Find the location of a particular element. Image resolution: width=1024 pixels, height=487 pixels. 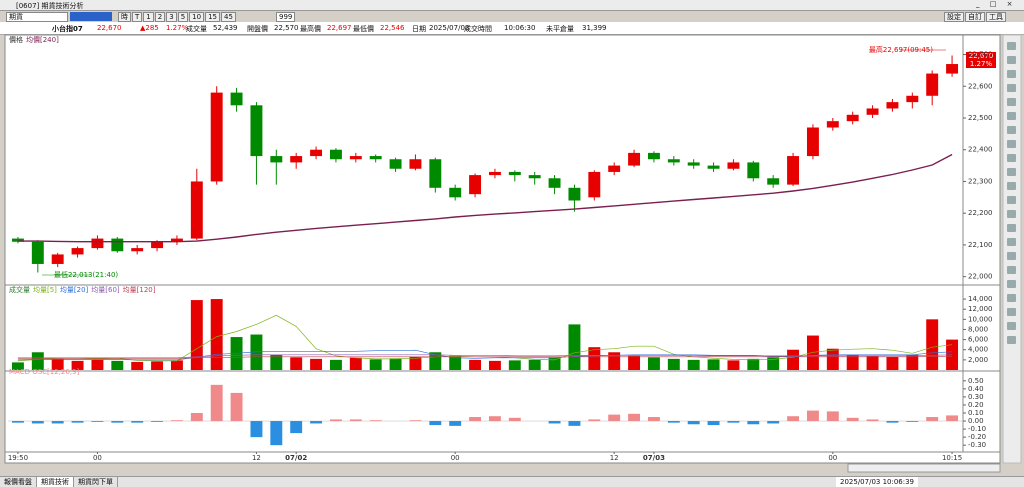

count-input: 999 is located at coordinates (286, 17).